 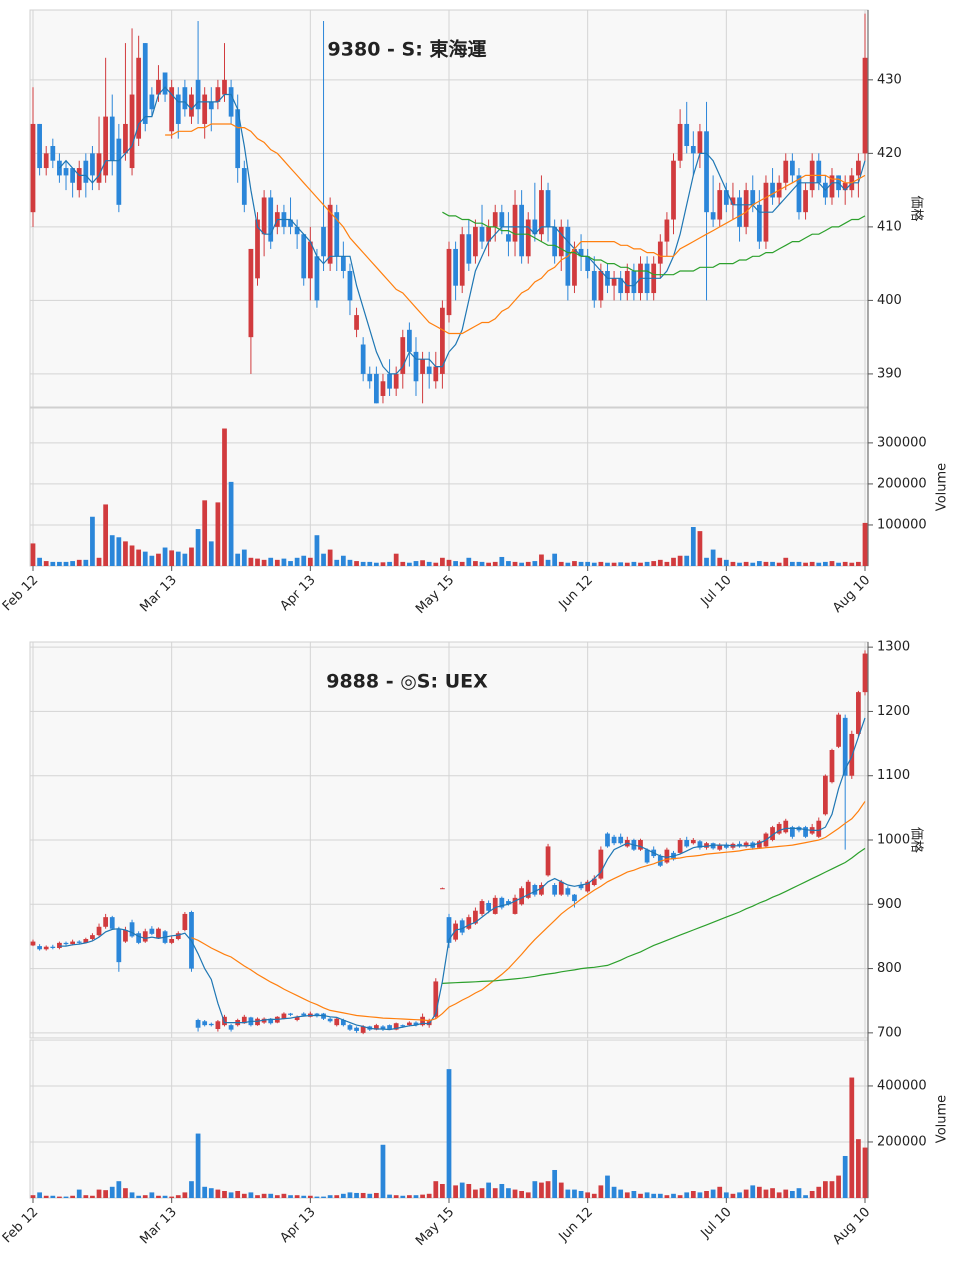 What do you see at coordinates (435, 1227) in the screenshot?
I see `x-tick-label: May 15` at bounding box center [435, 1227].